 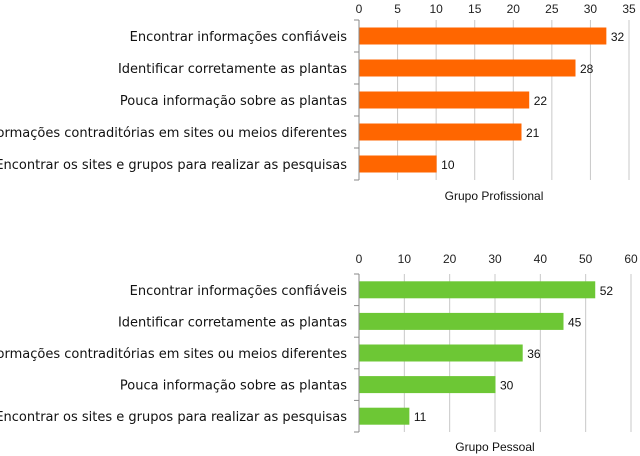 I want to click on x-tick-label: 25, so click(x=552, y=9).